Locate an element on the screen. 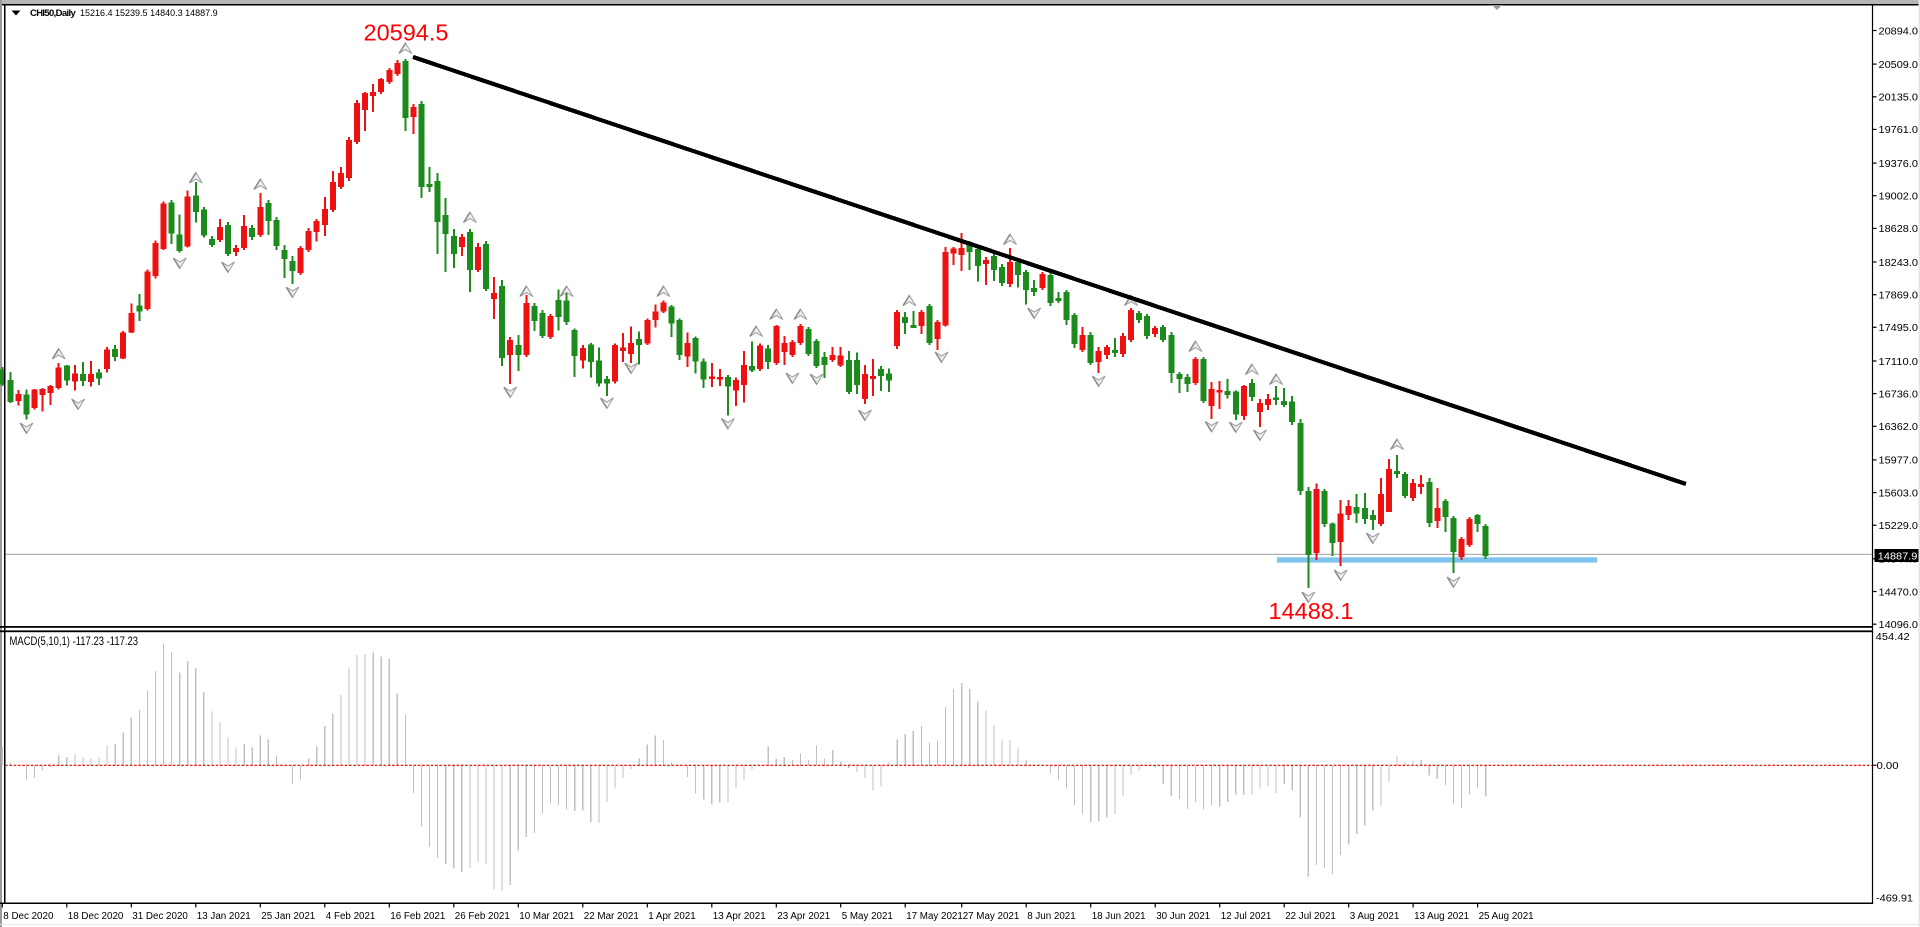 Image resolution: width=1920 pixels, height=927 pixels. svg-text: 22 Jul 2021 is located at coordinates (1310, 916).